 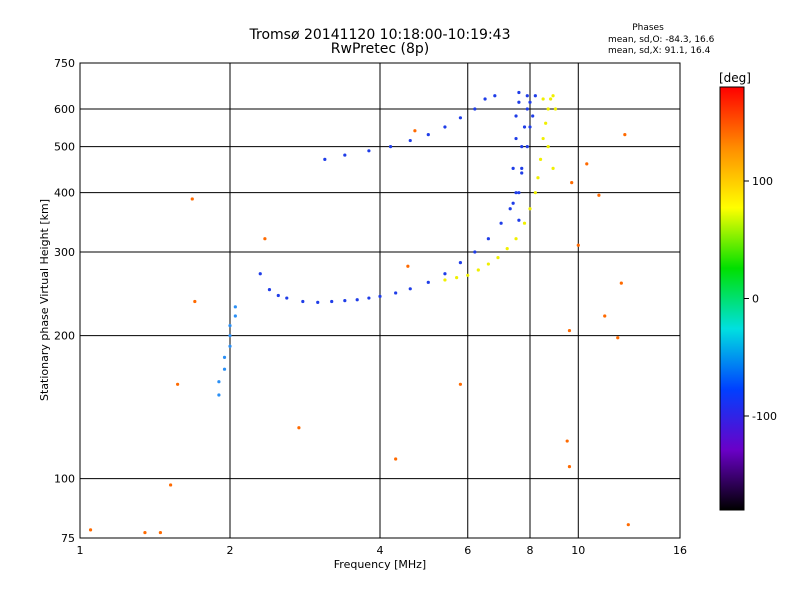 I want to click on x-tick-label: 2, so click(x=230, y=550).